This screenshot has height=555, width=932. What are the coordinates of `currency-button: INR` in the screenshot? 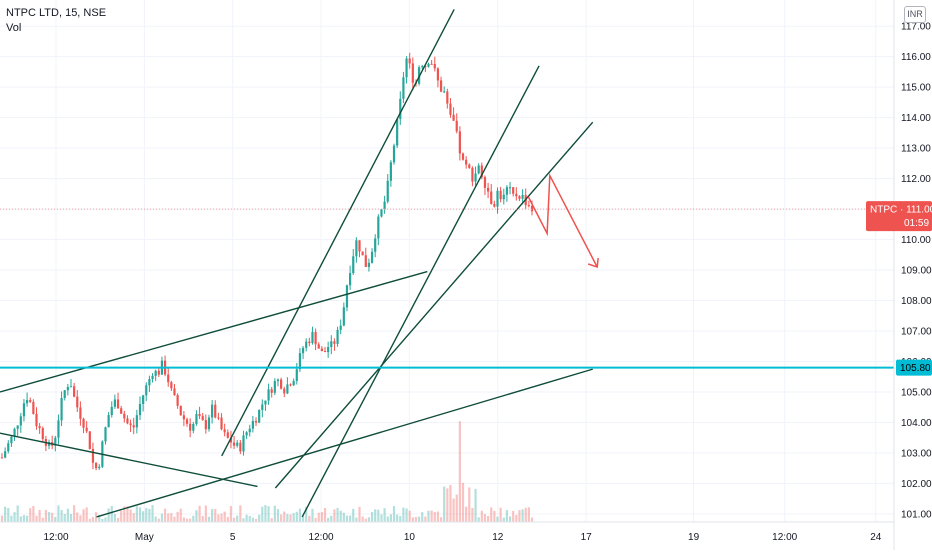 It's located at (915, 14).